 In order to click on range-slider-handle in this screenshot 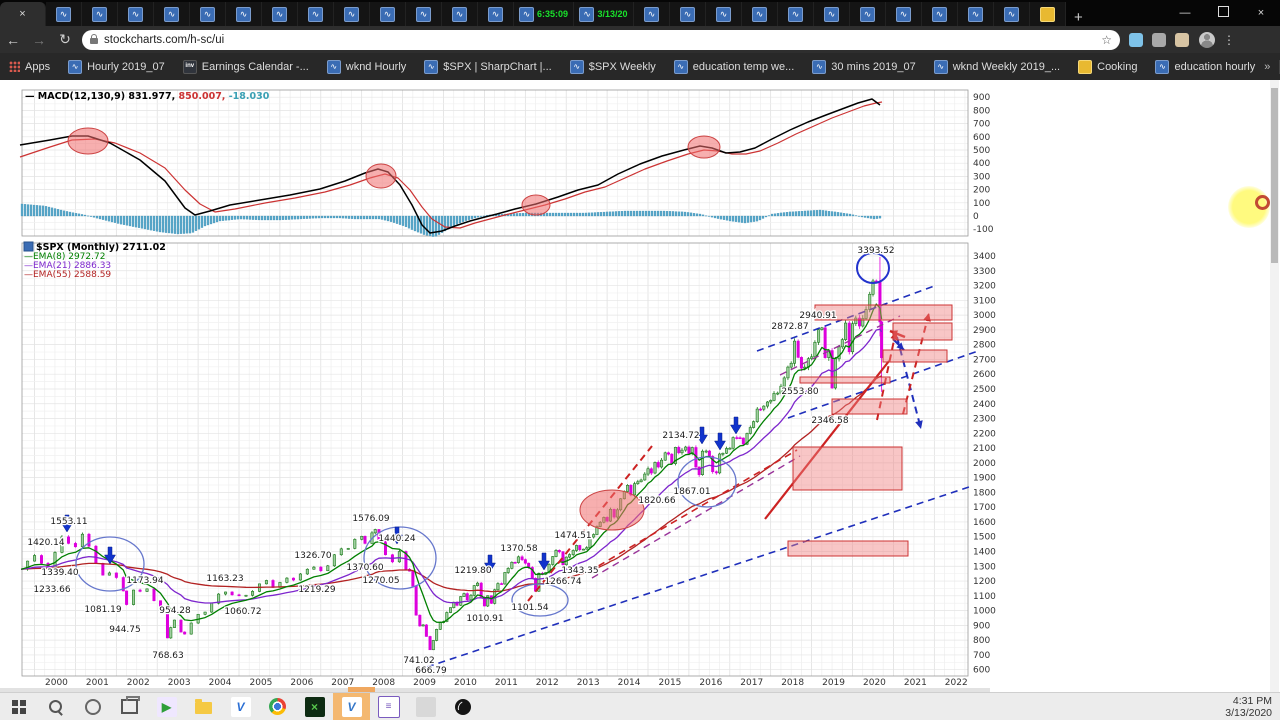, I will do `click(361, 690)`.